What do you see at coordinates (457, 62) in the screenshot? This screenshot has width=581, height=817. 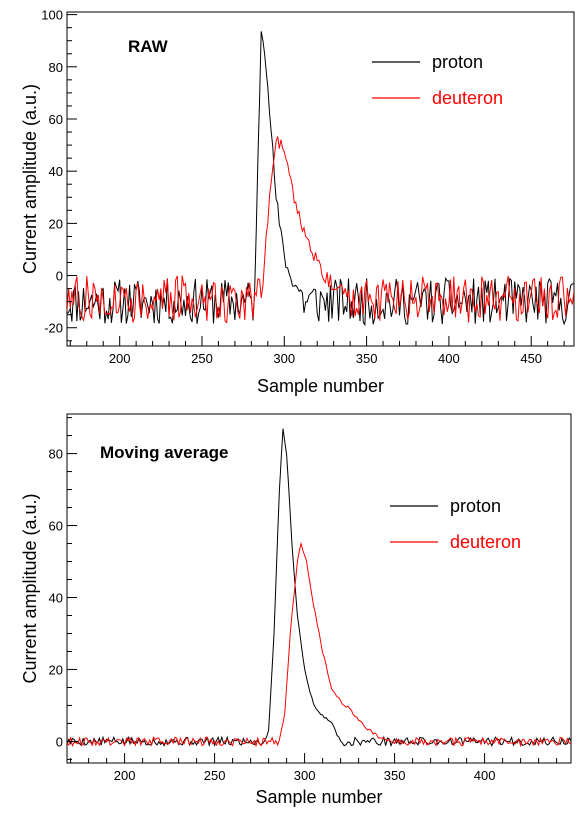 I see `raw-legend-proton-label: proton` at bounding box center [457, 62].